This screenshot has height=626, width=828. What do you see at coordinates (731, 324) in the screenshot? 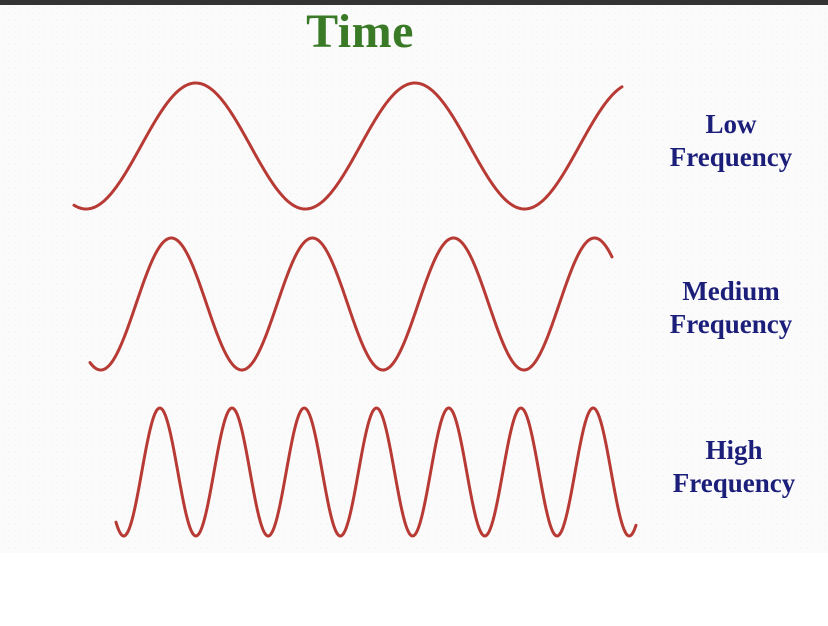
I see `label-medium-line2: Frequency` at bounding box center [731, 324].